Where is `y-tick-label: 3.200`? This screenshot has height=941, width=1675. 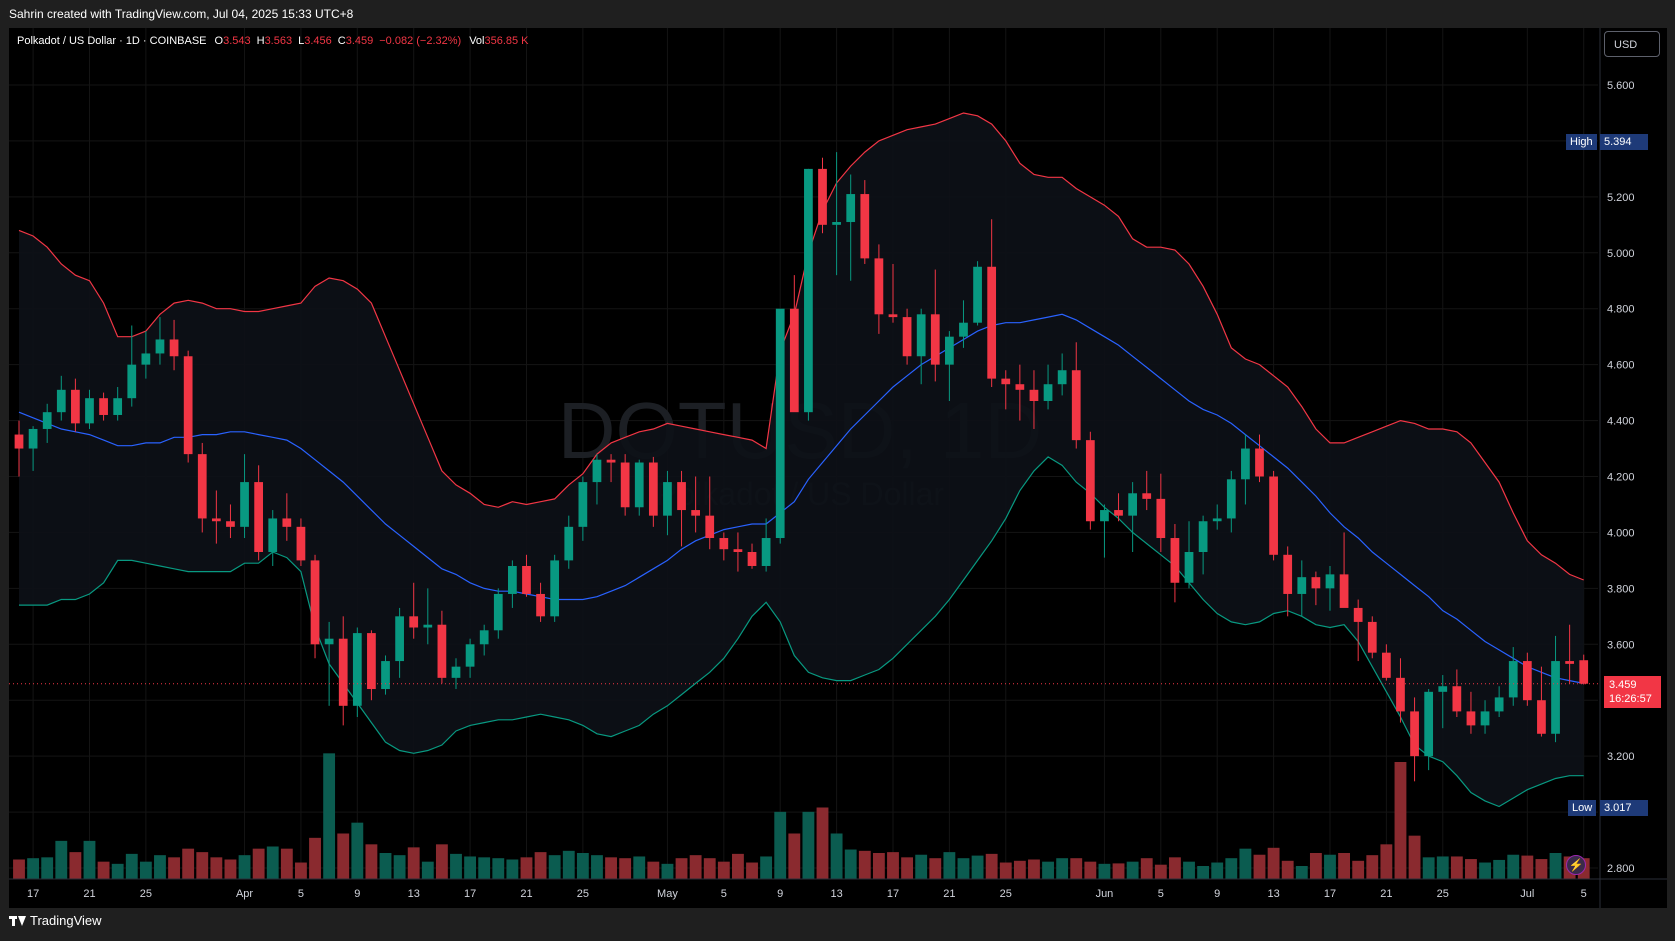 y-tick-label: 3.200 is located at coordinates (1621, 757).